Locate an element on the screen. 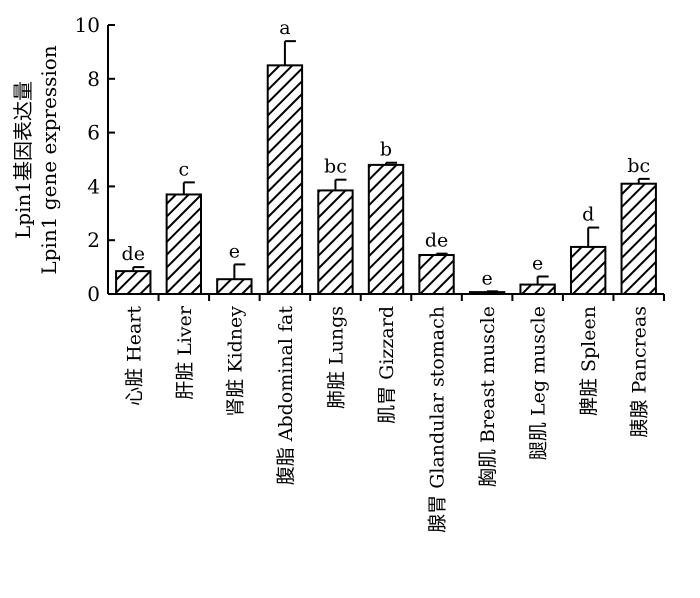 The width and height of the screenshot is (700, 598). x-tick-label: 心脏 Heart is located at coordinates (134, 356).